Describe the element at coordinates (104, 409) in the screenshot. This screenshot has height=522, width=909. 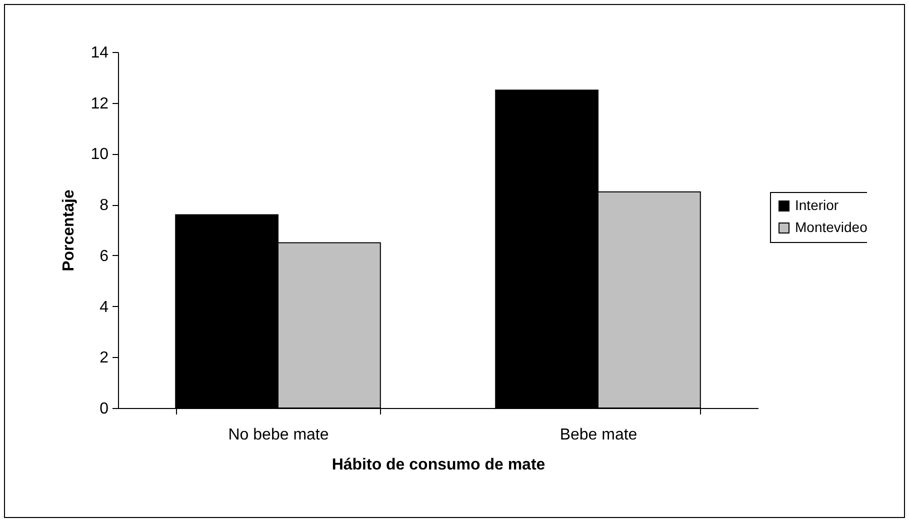
I see `y-tick-label: 0` at that location.